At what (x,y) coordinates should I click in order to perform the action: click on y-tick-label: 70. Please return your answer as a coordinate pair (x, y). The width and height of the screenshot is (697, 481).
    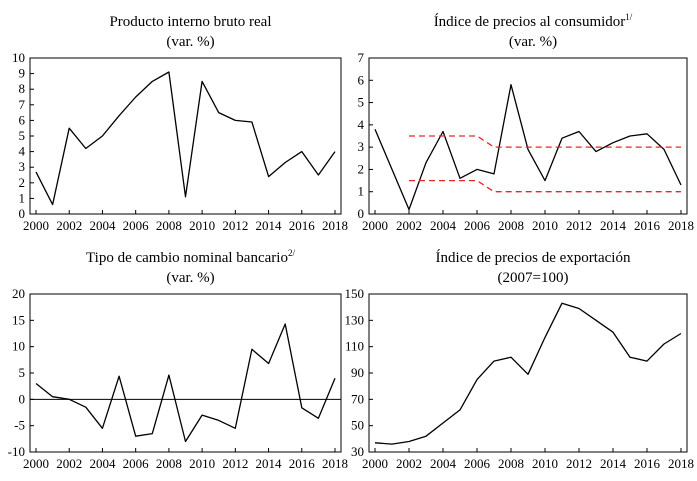
    Looking at the image, I should click on (357, 398).